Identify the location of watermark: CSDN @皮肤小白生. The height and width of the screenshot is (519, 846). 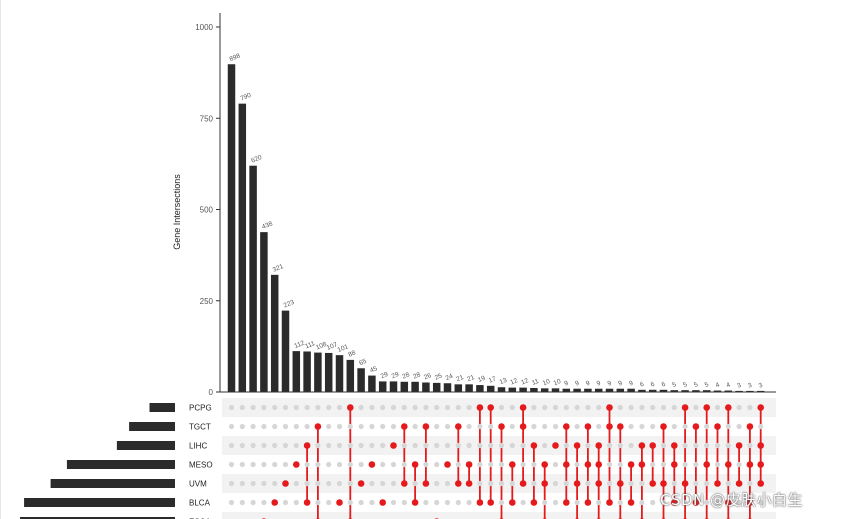
(732, 500).